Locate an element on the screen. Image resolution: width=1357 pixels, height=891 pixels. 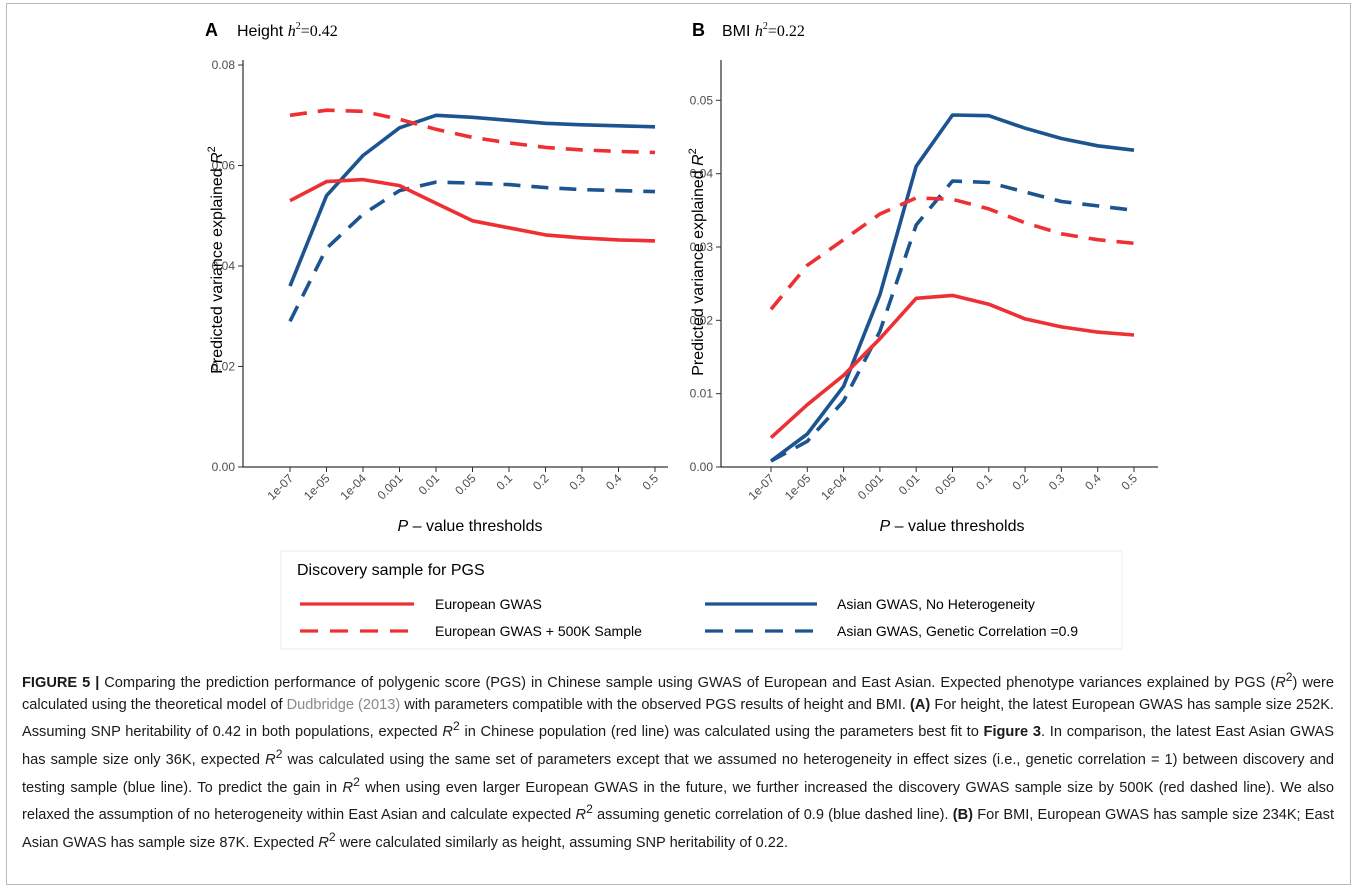
legend-label-european: European GWAS is located at coordinates (488, 604).